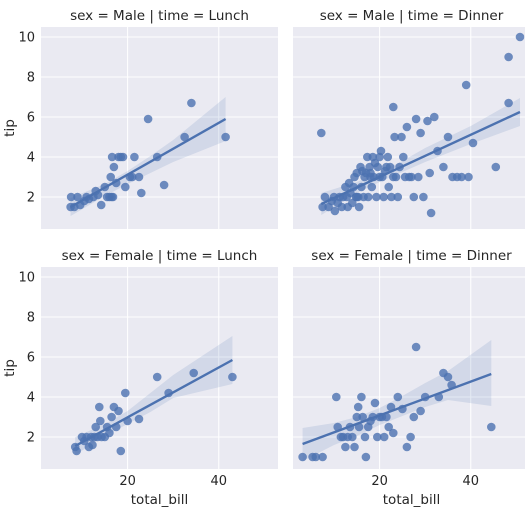 Image resolution: width=525 pixels, height=527 pixels. What do you see at coordinates (412, 16) in the screenshot?
I see `panel-title: sex = Male | time = Dinner` at bounding box center [412, 16].